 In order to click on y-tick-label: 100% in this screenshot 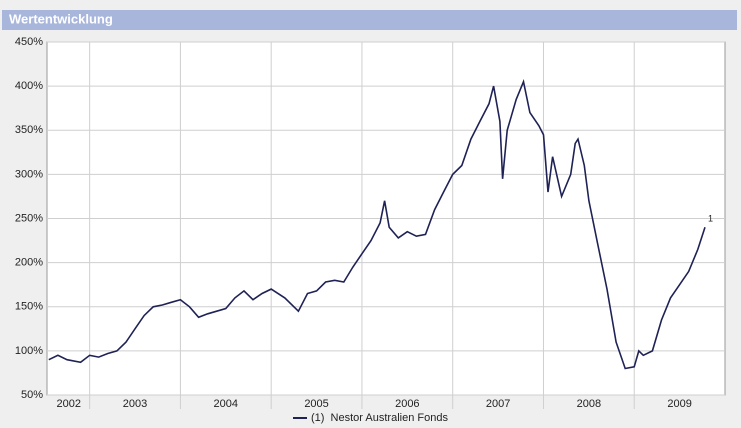, I will do `click(29, 351)`.